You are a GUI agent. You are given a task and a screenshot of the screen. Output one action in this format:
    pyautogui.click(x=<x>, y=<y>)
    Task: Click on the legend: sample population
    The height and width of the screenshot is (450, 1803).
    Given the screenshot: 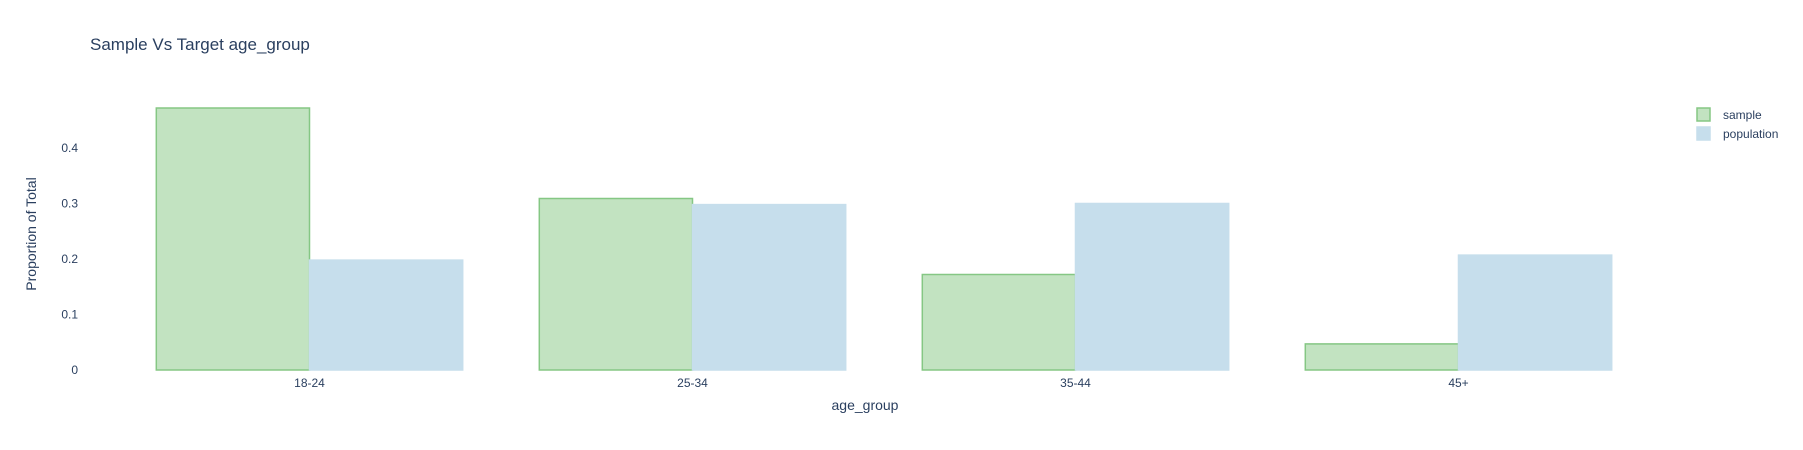 What is the action you would take?
    pyautogui.click(x=1737, y=124)
    